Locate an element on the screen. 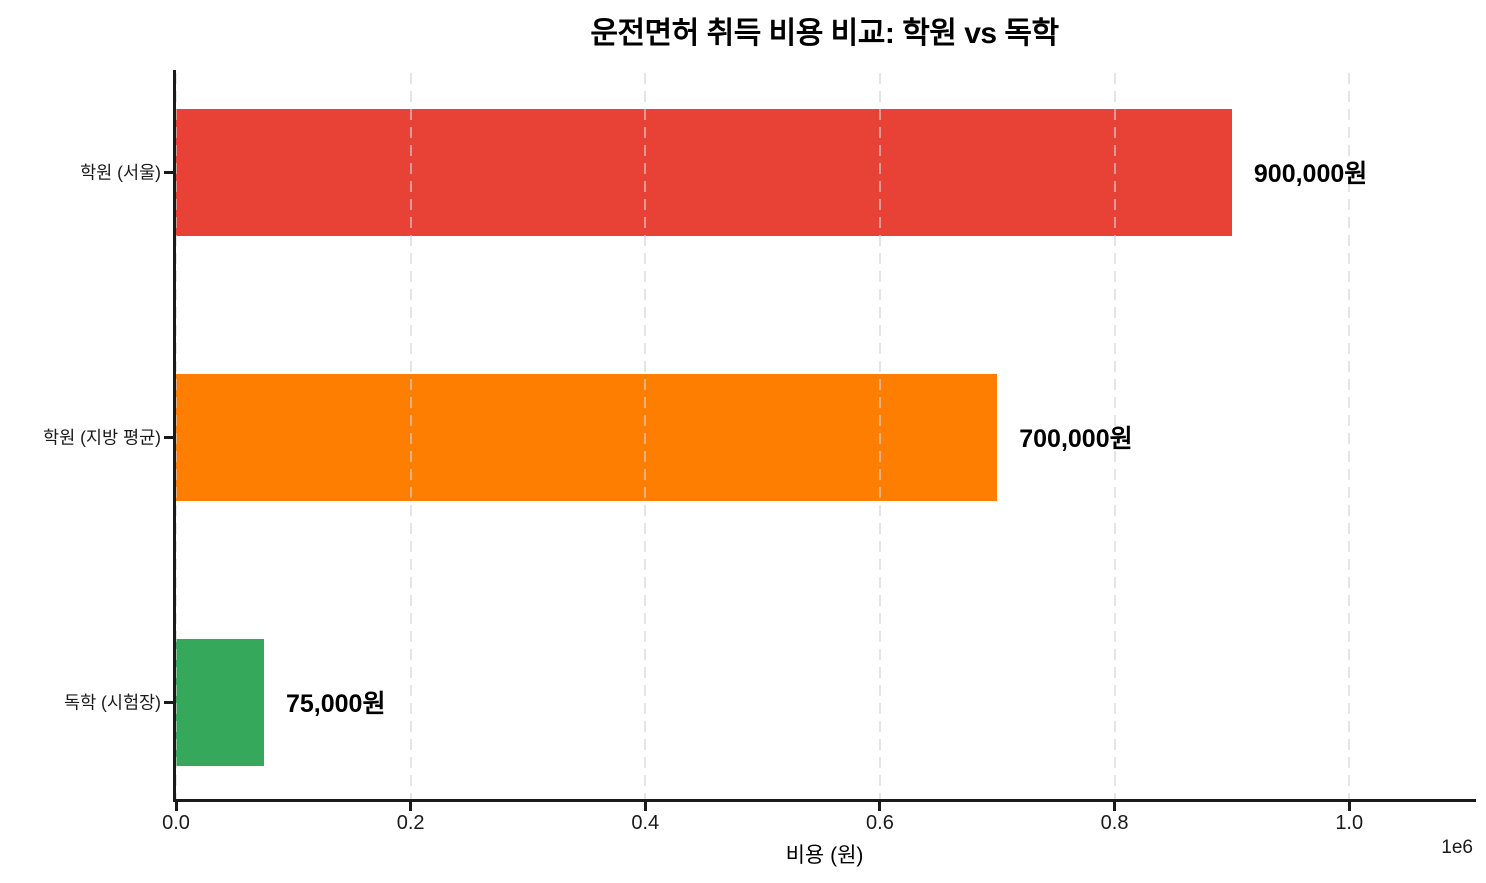 This screenshot has width=1486, height=883. y-tick-label: 학원 (지방 평균) is located at coordinates (102, 437).